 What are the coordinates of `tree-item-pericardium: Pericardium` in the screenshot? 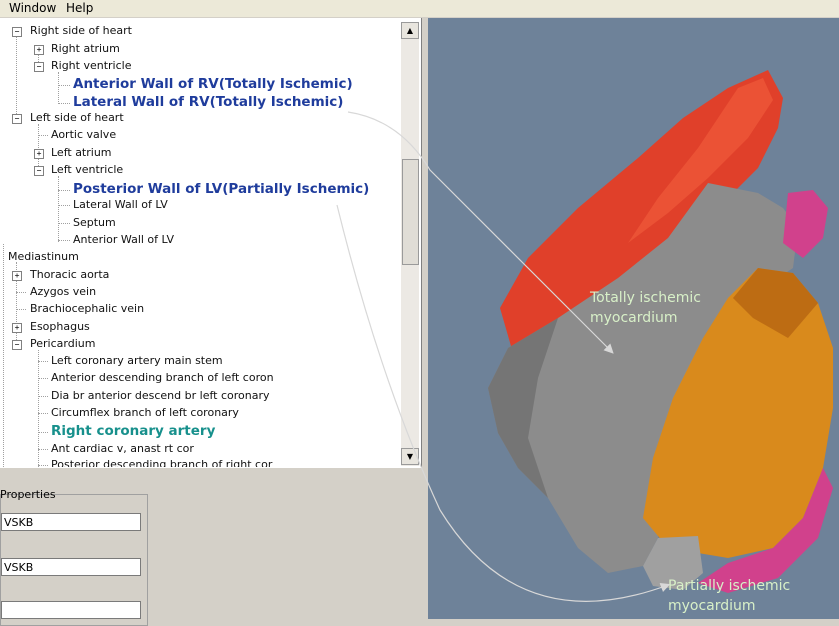 It's located at (63, 343).